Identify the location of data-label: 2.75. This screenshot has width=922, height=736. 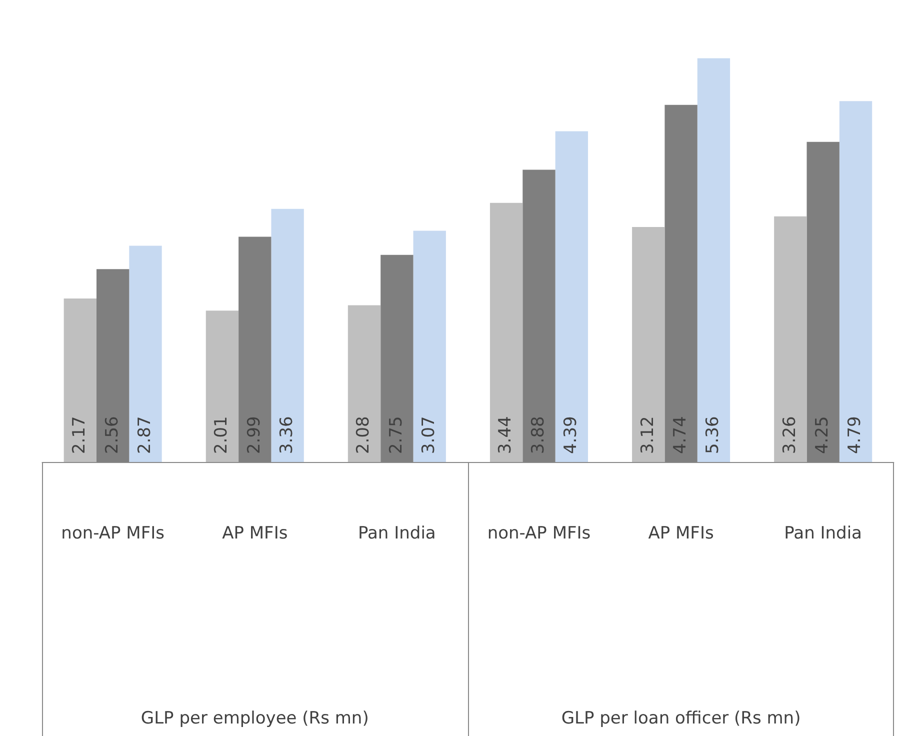
(396, 435).